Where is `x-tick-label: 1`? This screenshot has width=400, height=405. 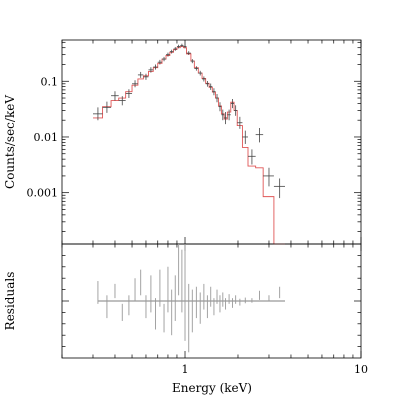 x-tick-label: 1 is located at coordinates (185, 369).